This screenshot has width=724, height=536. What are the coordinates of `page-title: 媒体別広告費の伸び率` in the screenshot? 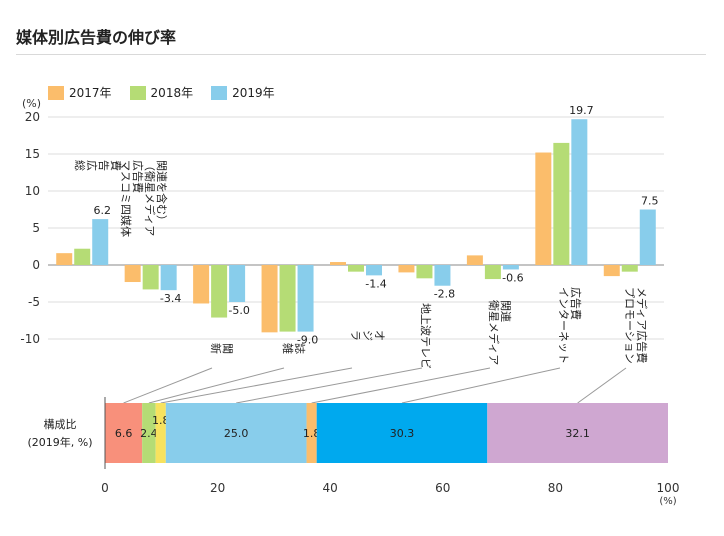 It's located at (96, 37).